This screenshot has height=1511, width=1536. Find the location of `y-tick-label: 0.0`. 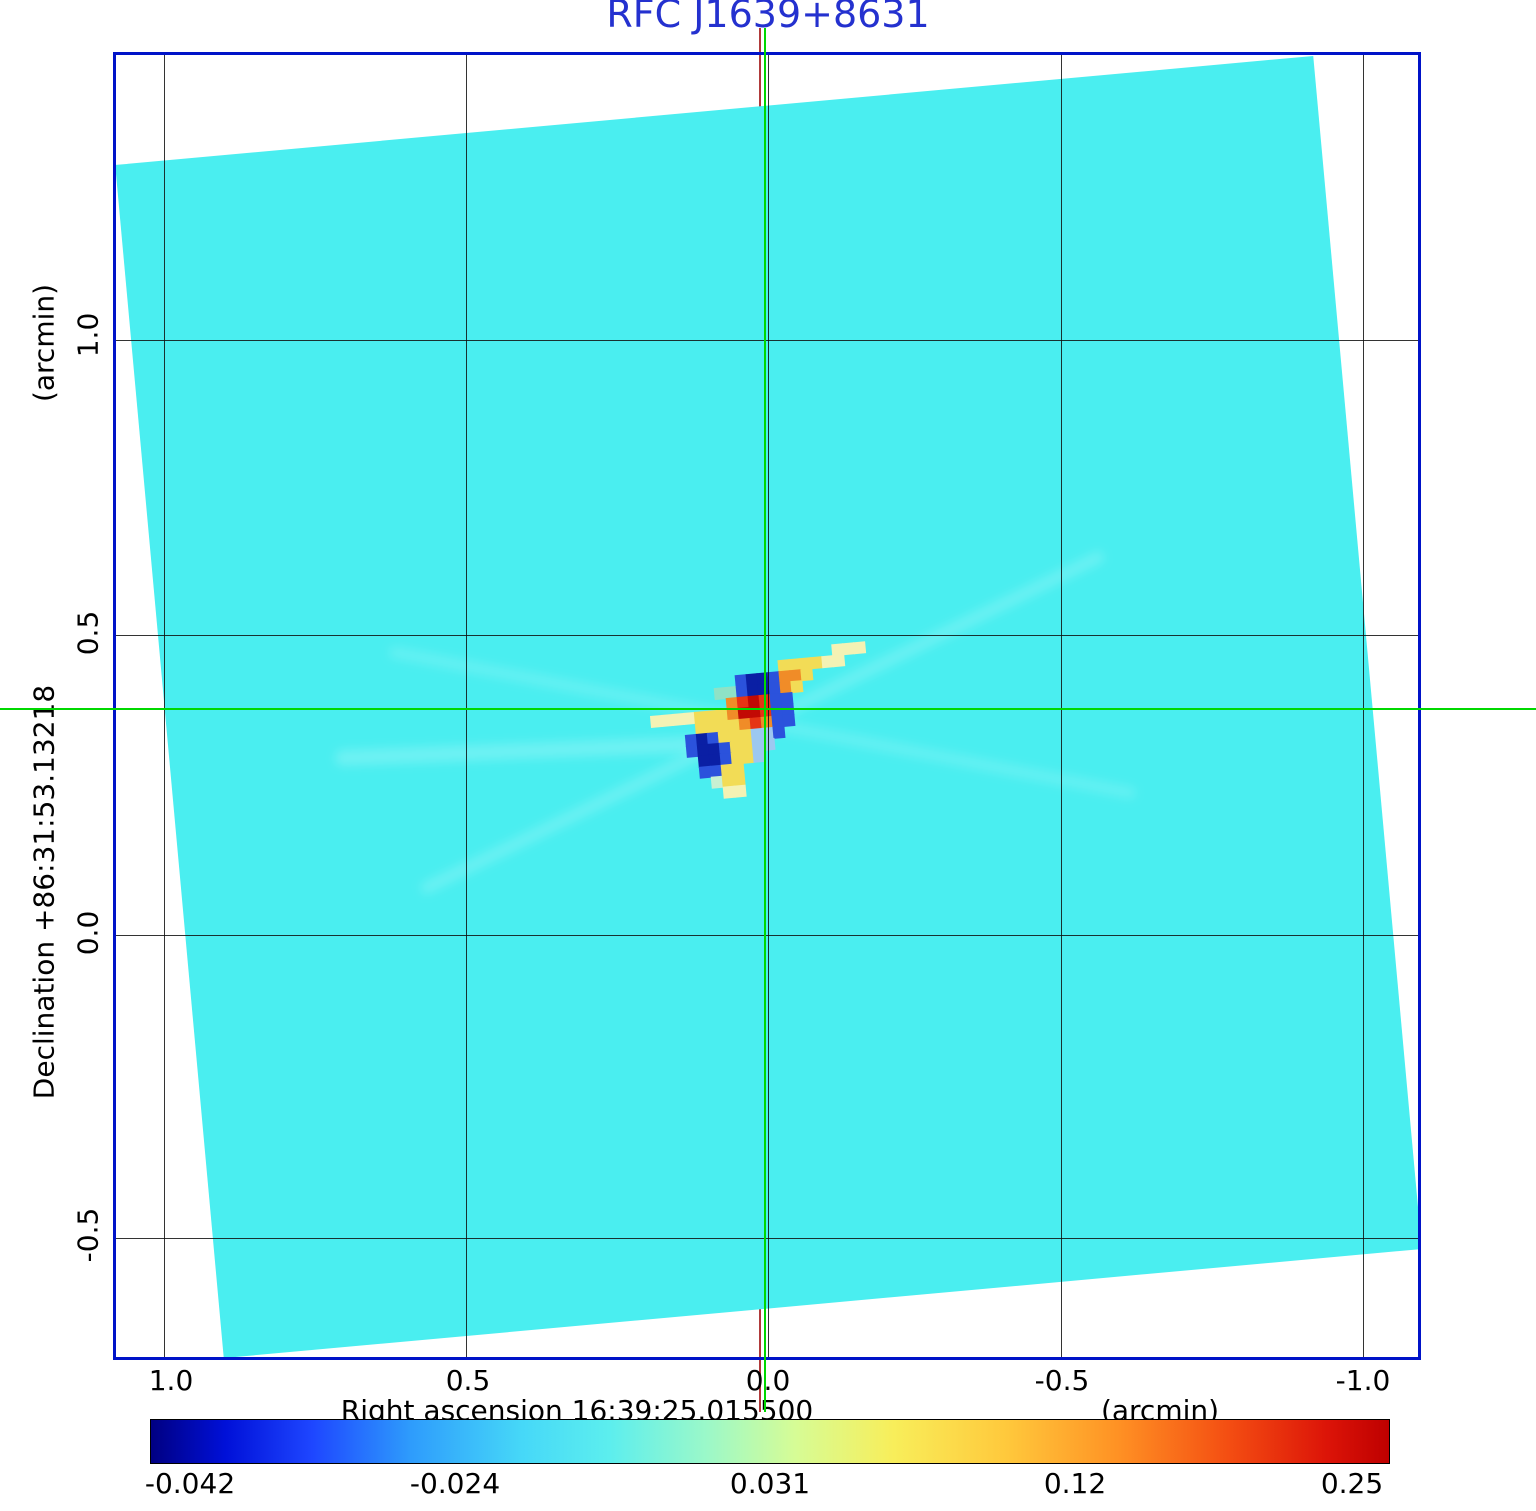

y-tick-label: 0.0 is located at coordinates (88, 933).